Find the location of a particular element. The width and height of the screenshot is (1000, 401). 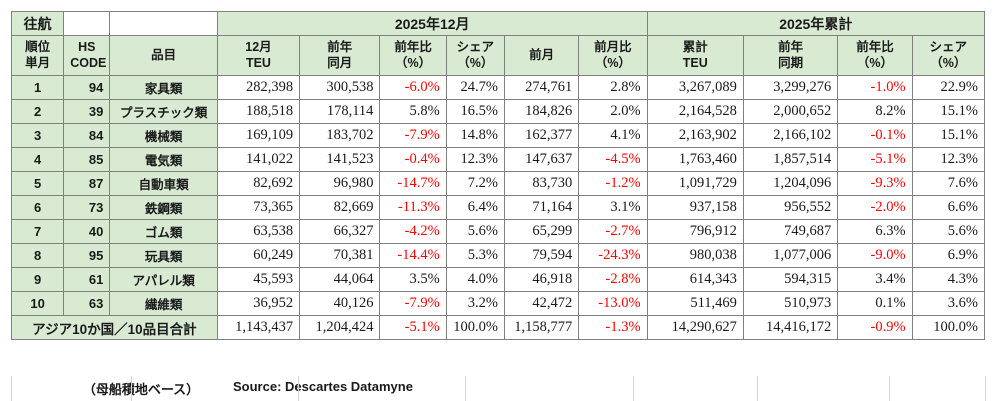

cell-c-yoy: -9.3% is located at coordinates (875, 183).